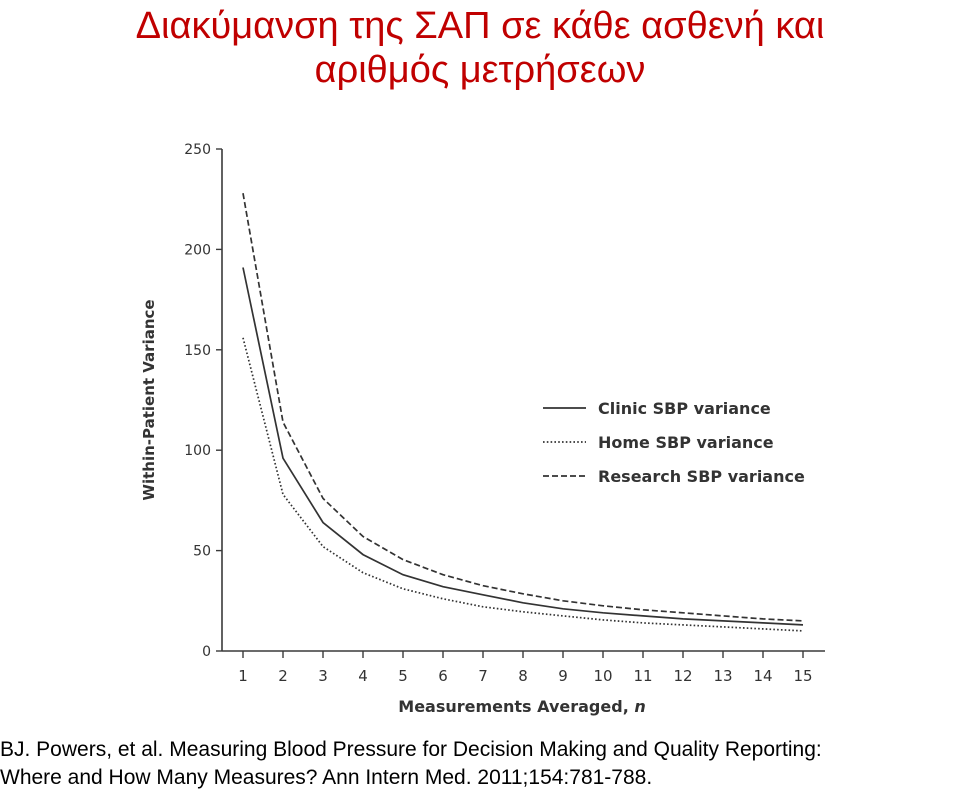 The height and width of the screenshot is (796, 960). I want to click on x-tick-label-11: 11, so click(642, 676).